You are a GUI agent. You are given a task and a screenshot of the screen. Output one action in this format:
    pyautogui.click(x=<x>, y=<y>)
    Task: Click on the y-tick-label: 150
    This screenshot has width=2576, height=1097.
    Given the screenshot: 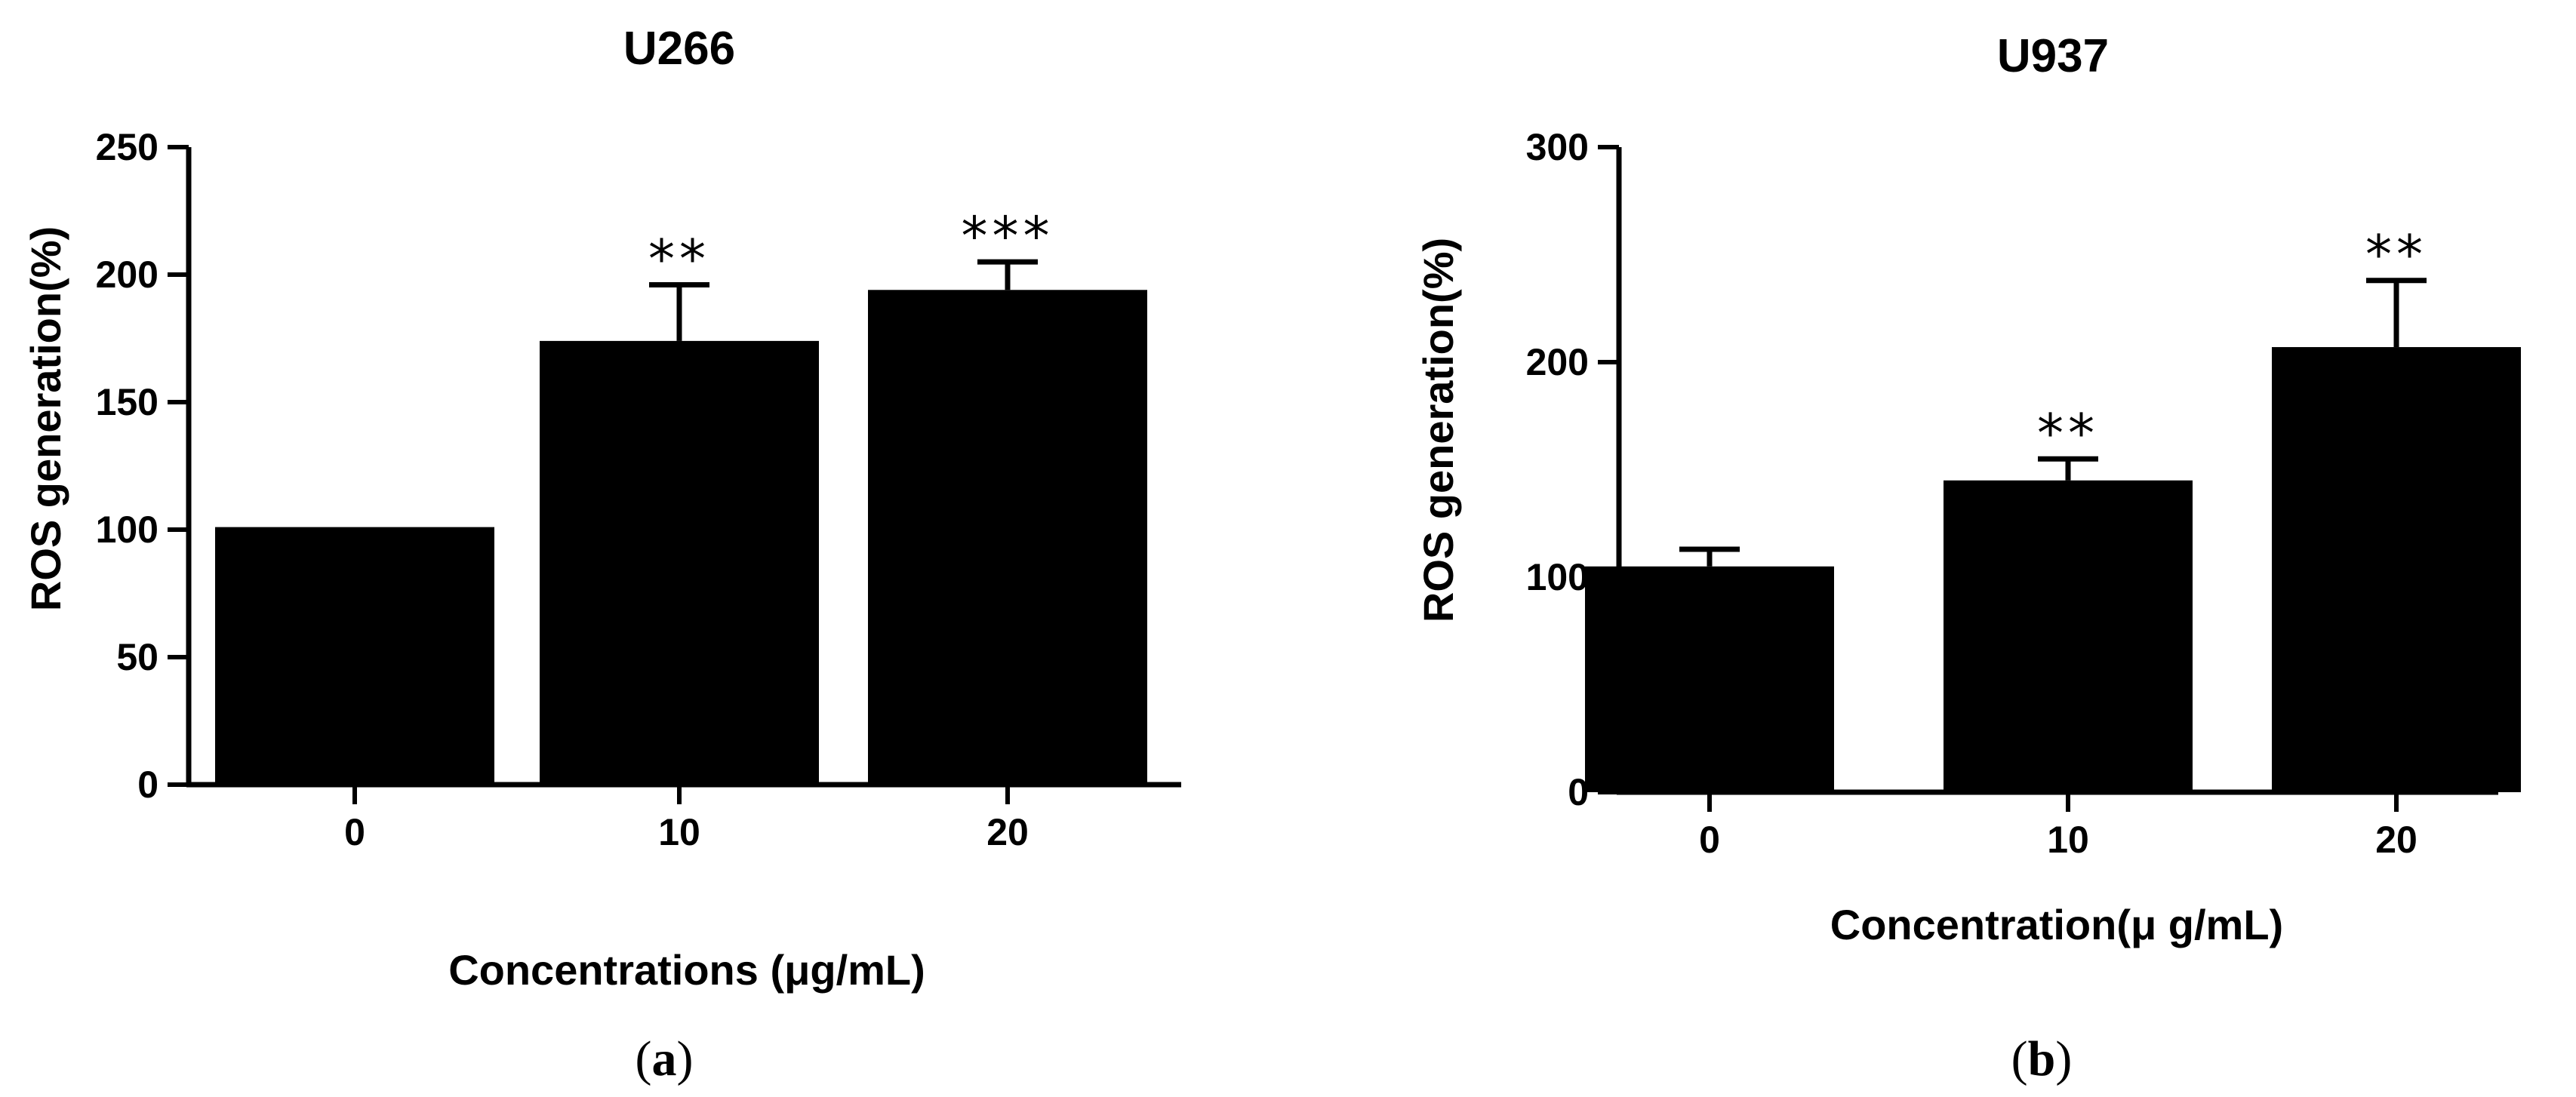 What is the action you would take?
    pyautogui.click(x=127, y=402)
    